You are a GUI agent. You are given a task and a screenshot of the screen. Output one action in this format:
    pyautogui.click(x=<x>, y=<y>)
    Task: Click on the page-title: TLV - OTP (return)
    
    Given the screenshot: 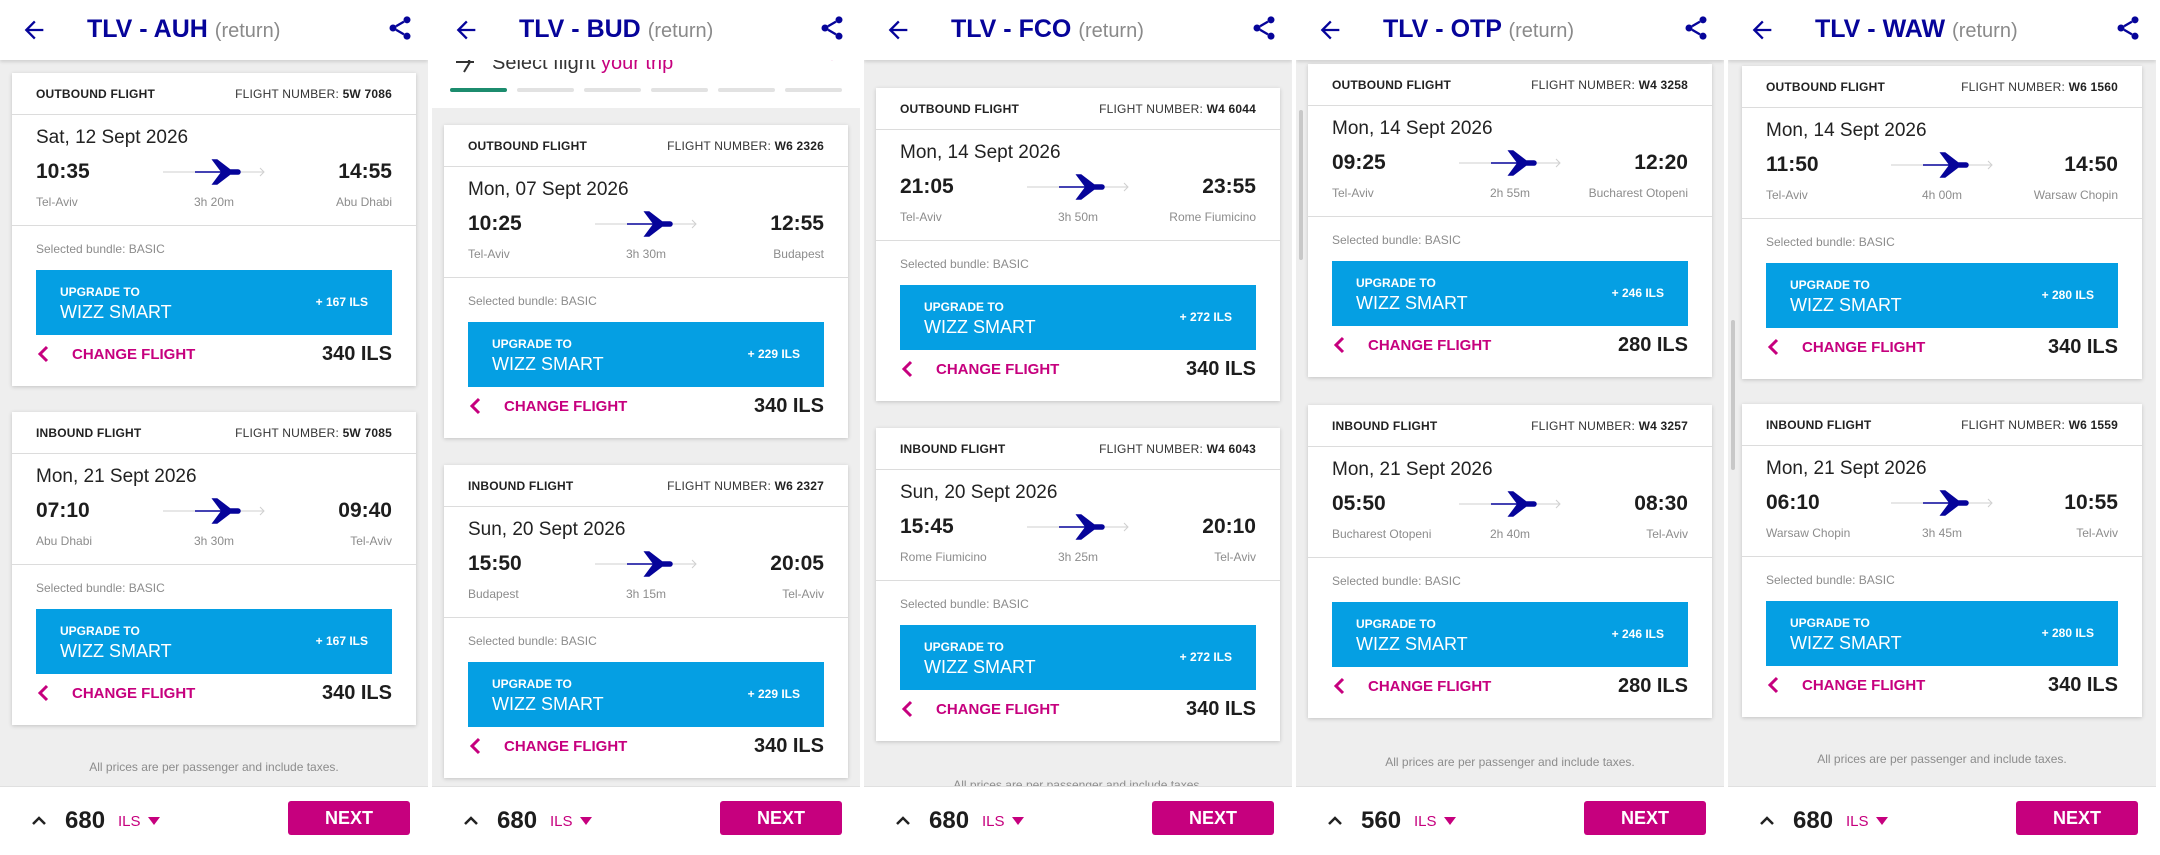 What is the action you would take?
    pyautogui.click(x=1478, y=29)
    